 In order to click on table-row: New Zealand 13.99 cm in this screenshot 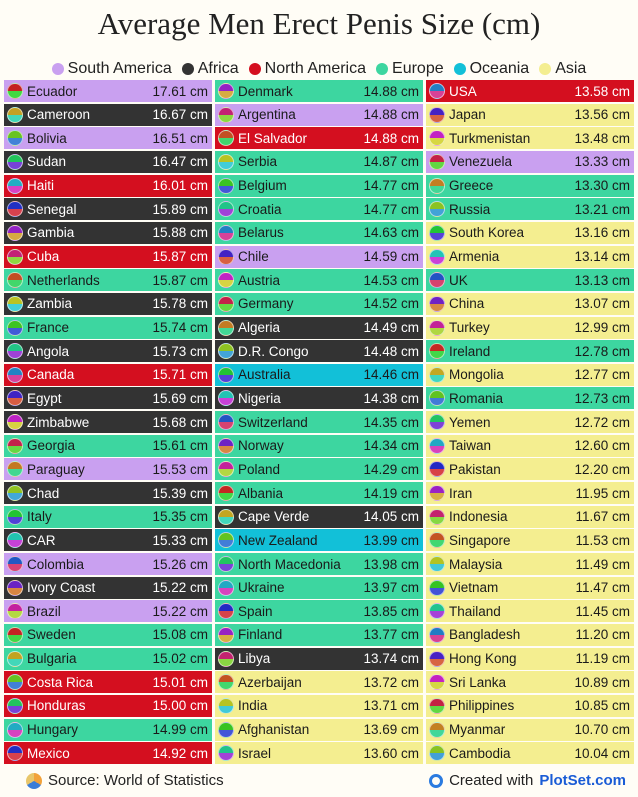, I will do `click(319, 540)`.